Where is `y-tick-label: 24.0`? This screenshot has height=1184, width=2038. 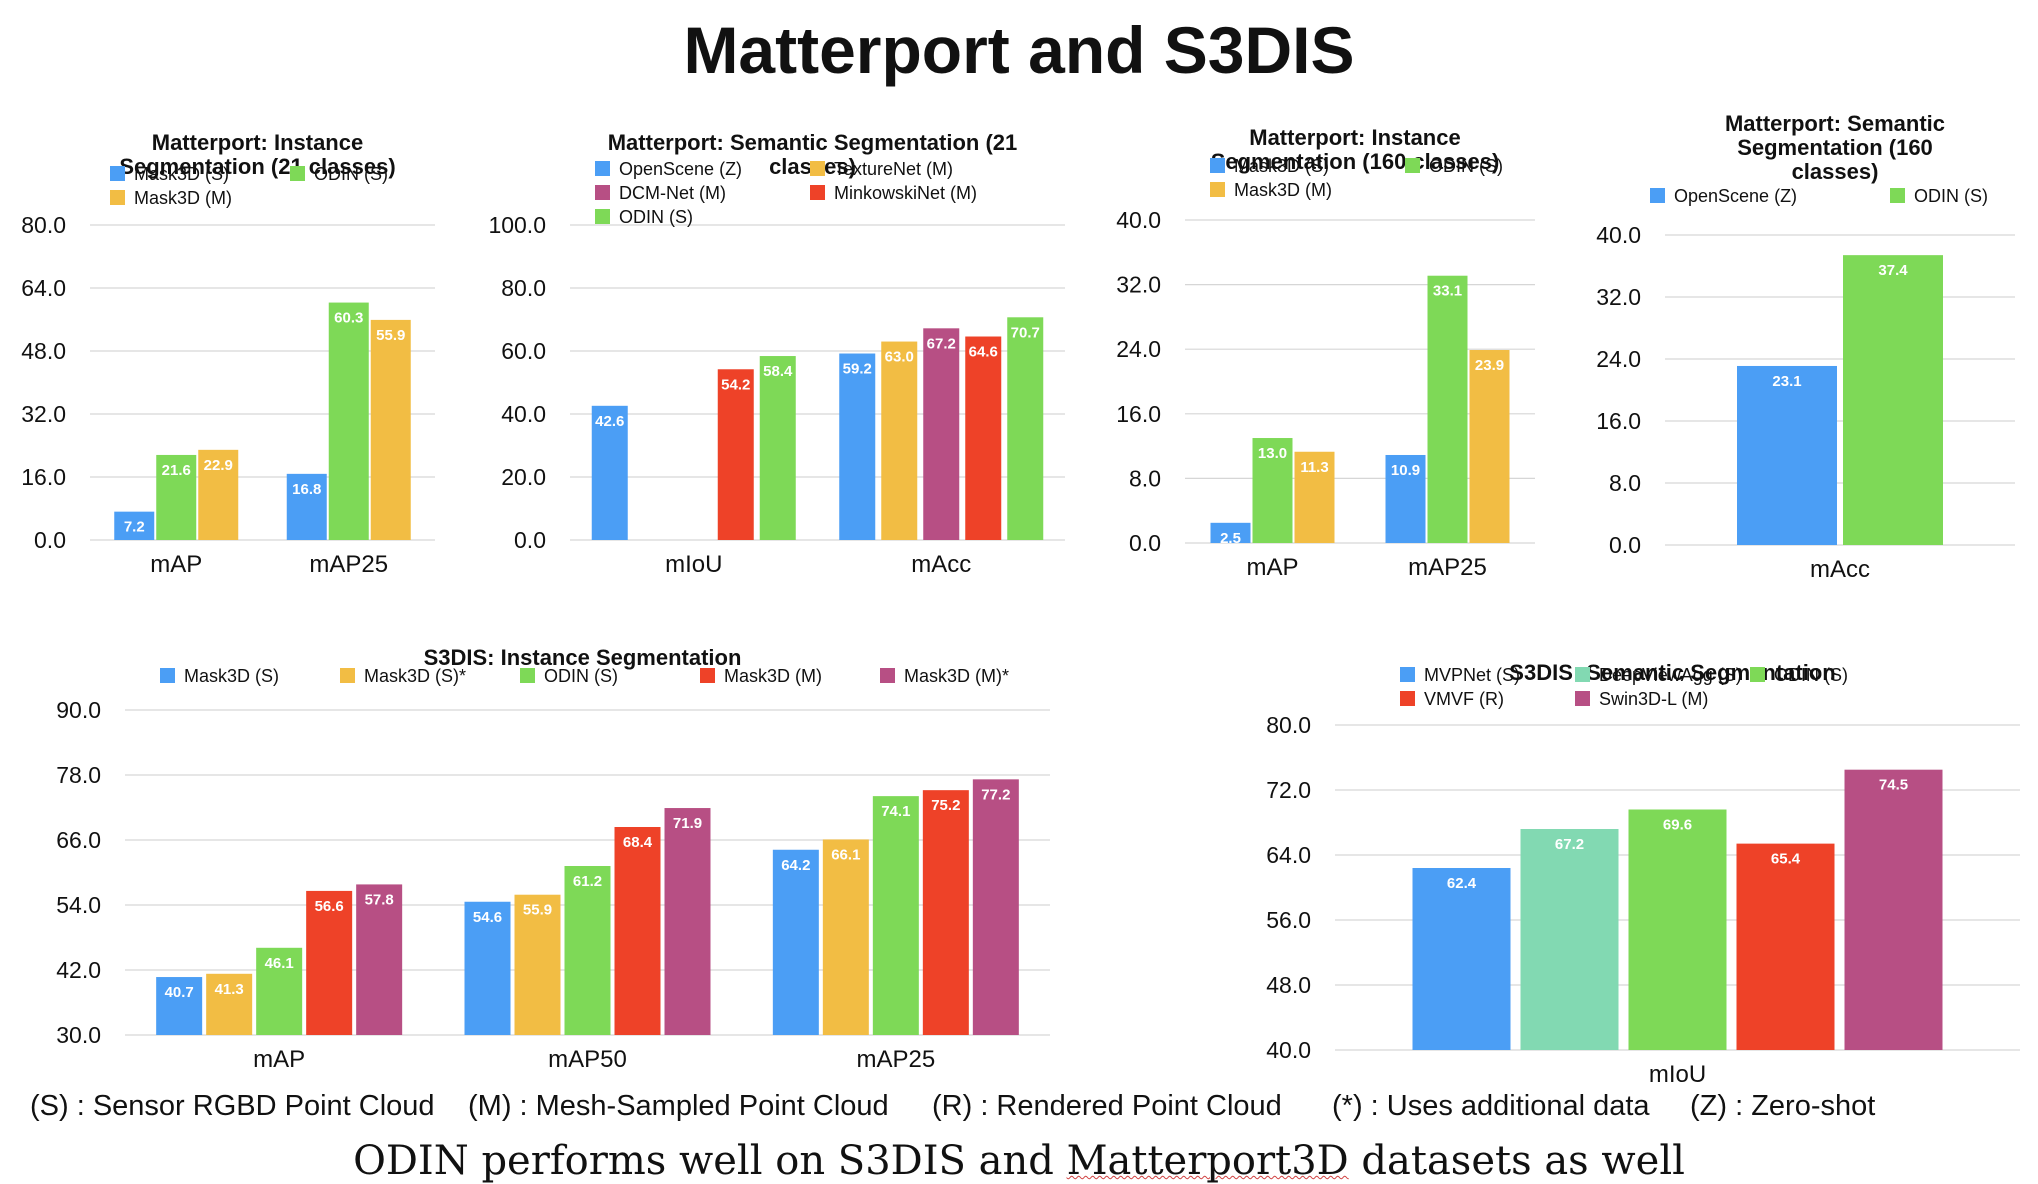 y-tick-label: 24.0 is located at coordinates (1618, 359).